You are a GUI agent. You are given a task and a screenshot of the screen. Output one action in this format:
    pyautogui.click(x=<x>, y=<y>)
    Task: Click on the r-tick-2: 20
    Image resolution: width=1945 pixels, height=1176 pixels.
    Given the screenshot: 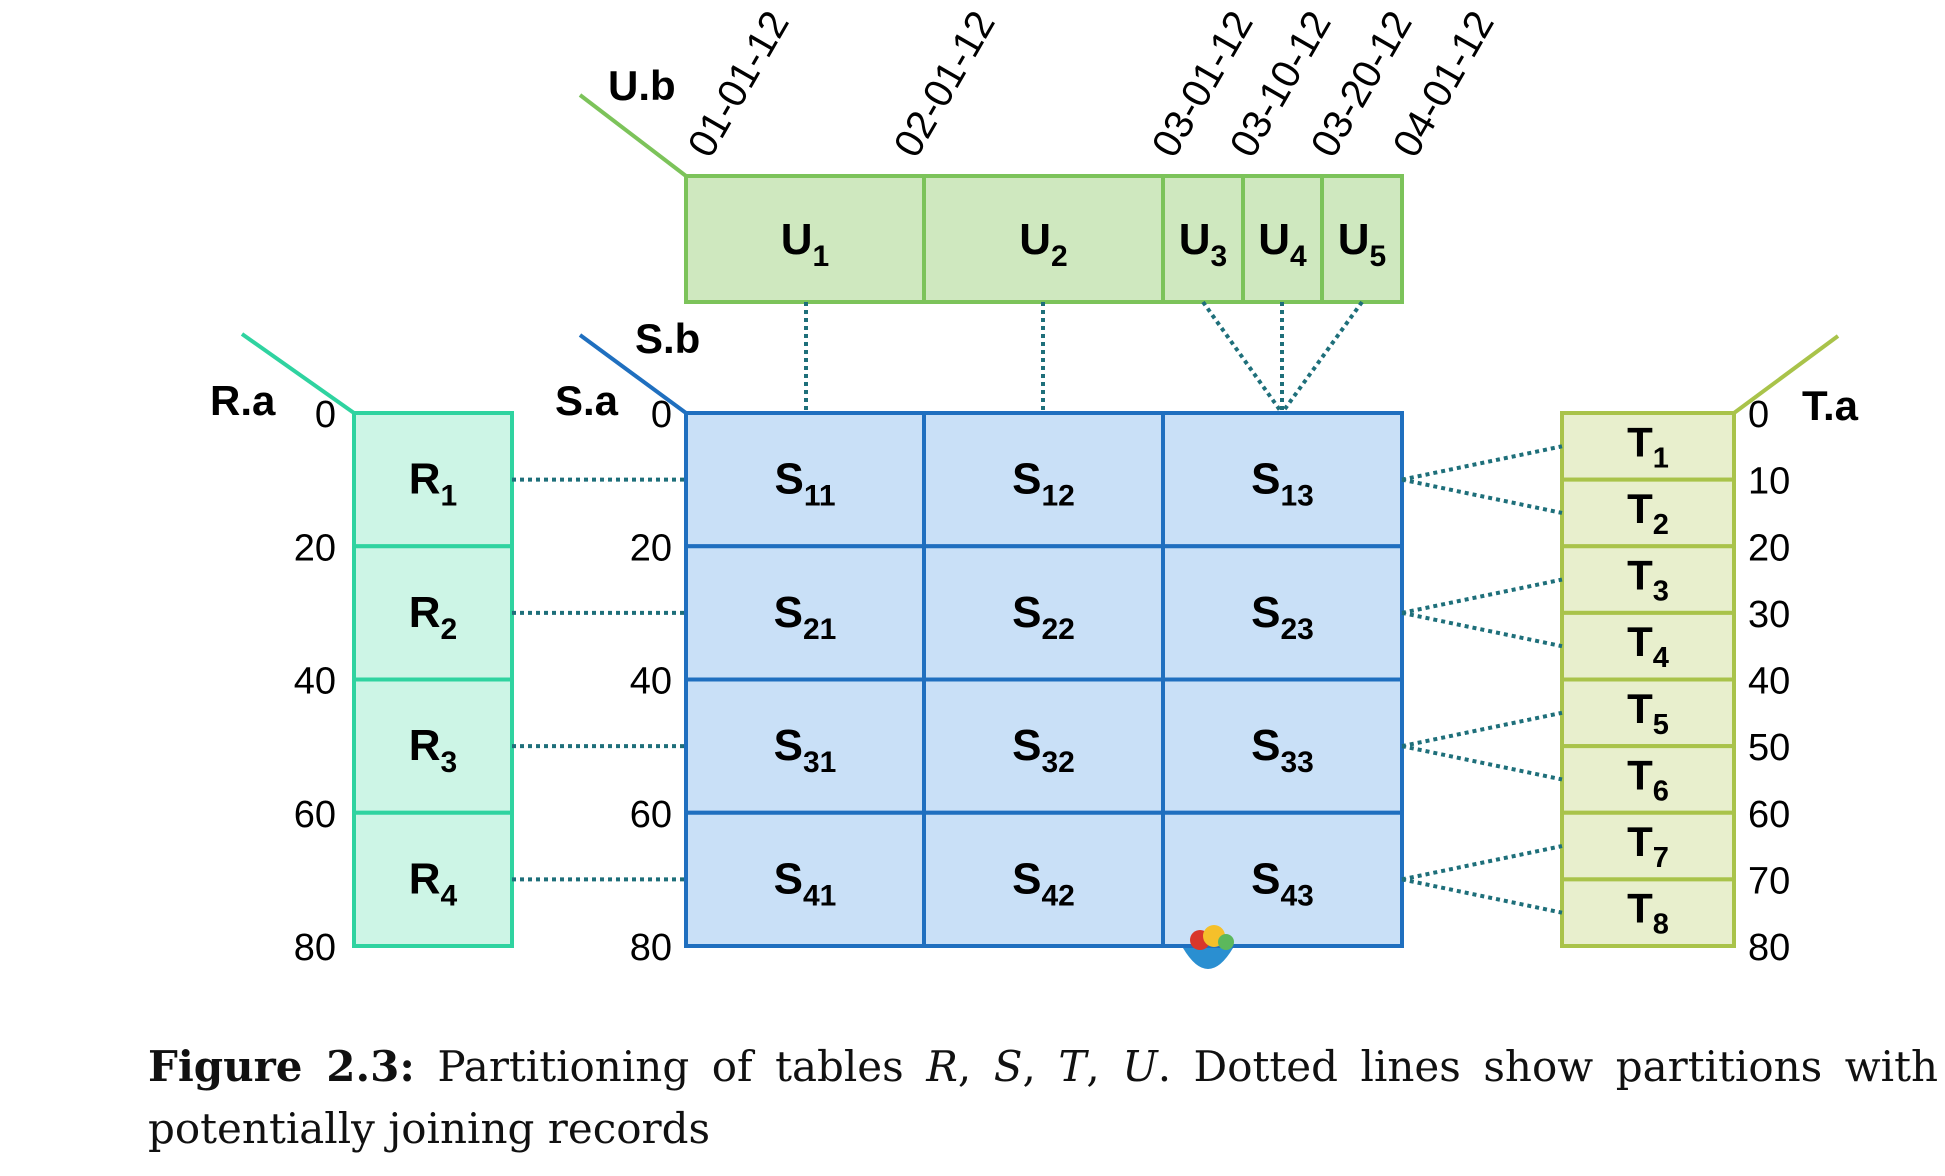 What is the action you would take?
    pyautogui.click(x=315, y=548)
    